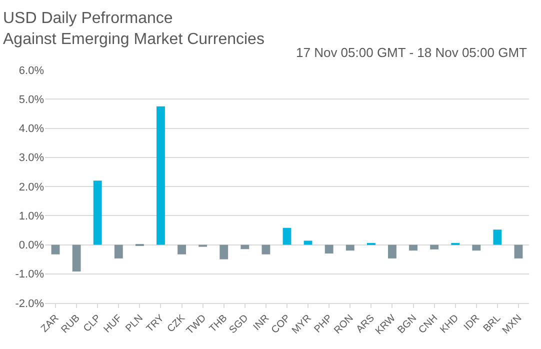 The height and width of the screenshot is (349, 541). I want to click on x-tick-label: TRY, so click(155, 323).